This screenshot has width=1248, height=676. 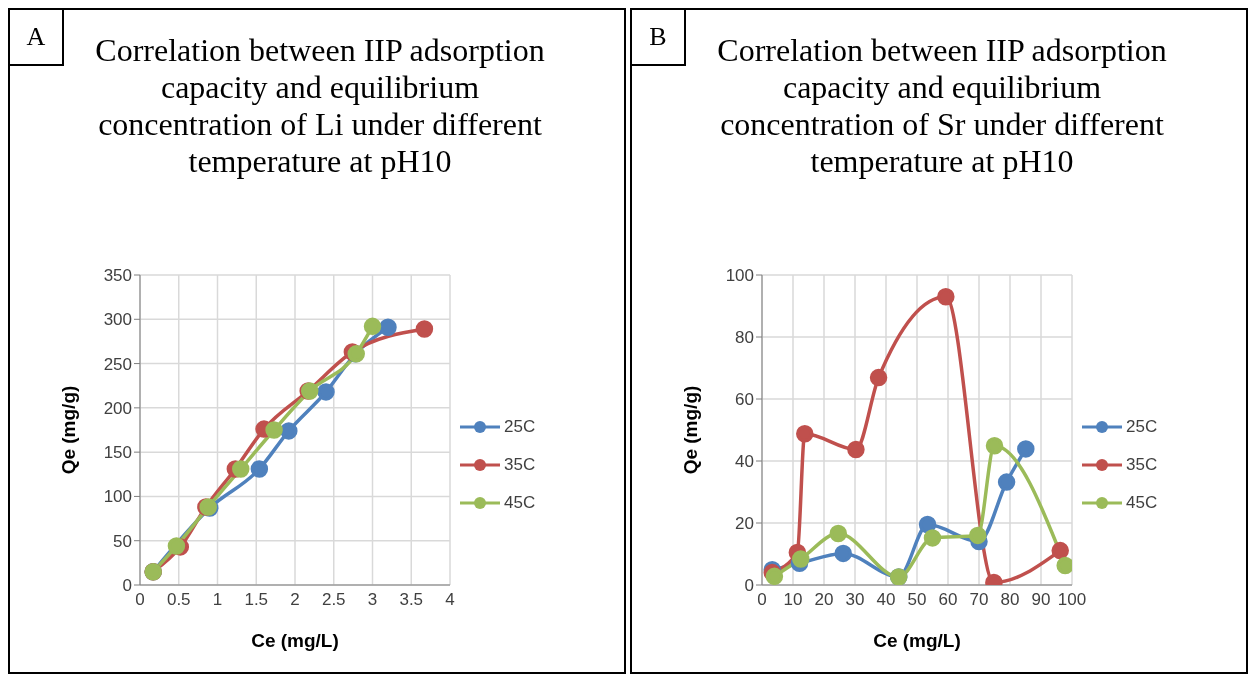 I want to click on x-tick-label: 70, so click(x=979, y=600).